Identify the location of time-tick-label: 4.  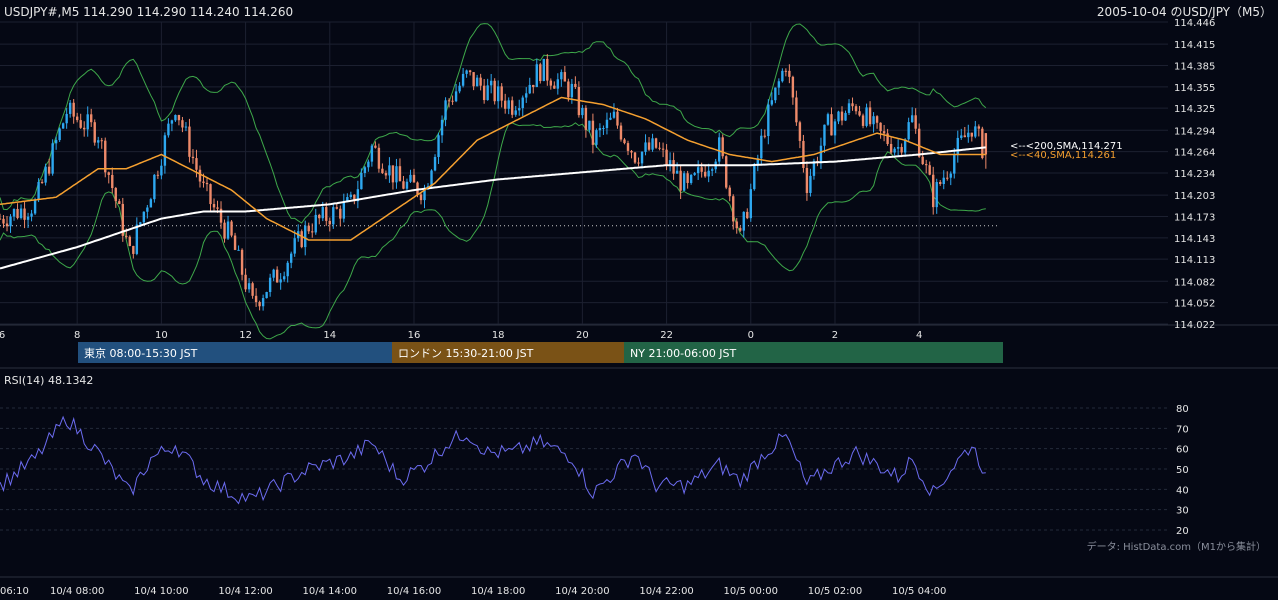
(919, 335).